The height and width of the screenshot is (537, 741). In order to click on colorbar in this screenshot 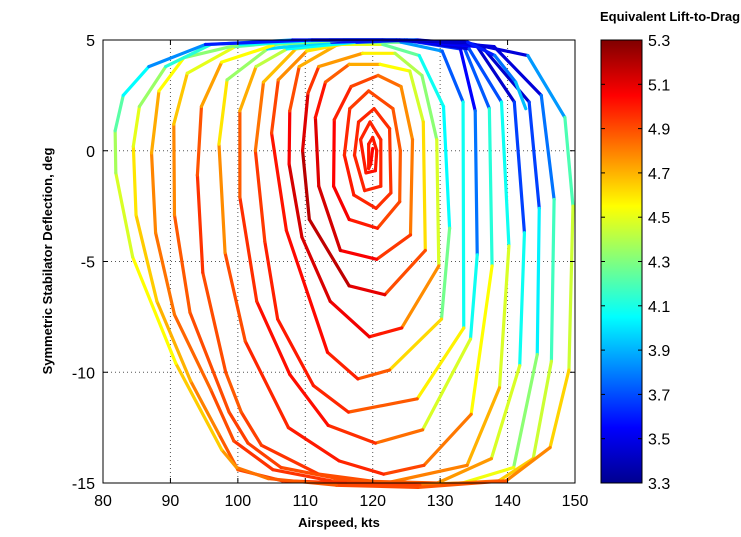, I will do `click(621, 261)`.